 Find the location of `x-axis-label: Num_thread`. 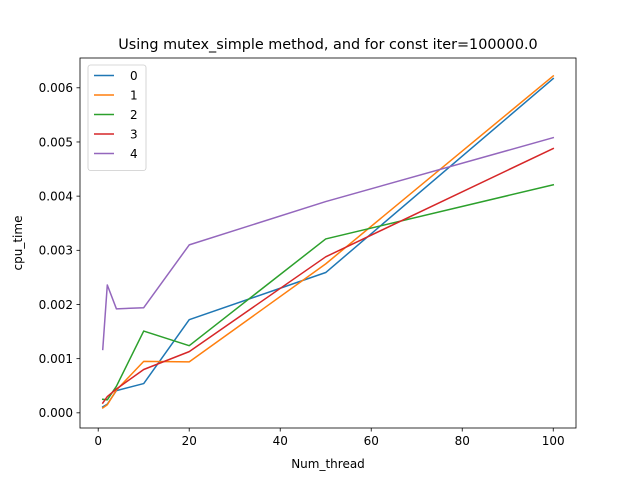

x-axis-label: Num_thread is located at coordinates (328, 464).